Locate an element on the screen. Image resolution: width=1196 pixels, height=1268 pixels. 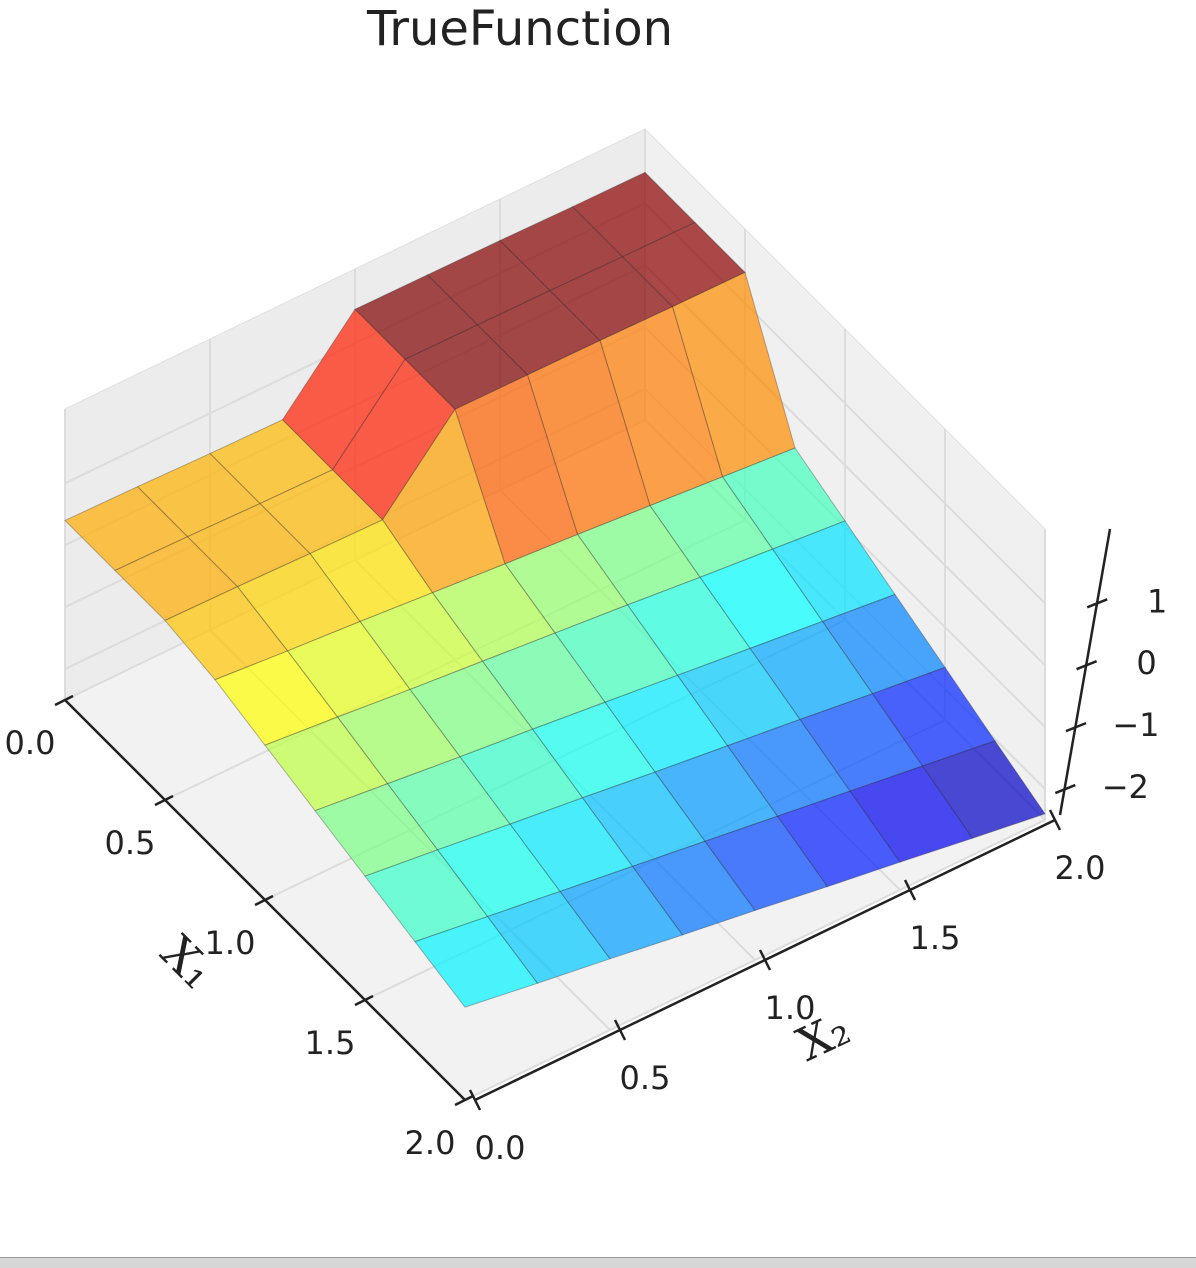
x-tick-label: 1.0 is located at coordinates (230, 943).